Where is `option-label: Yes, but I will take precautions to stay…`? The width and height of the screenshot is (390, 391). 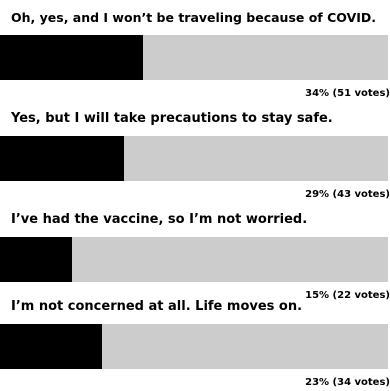 option-label: Yes, but I will take precautions to stay… is located at coordinates (172, 118).